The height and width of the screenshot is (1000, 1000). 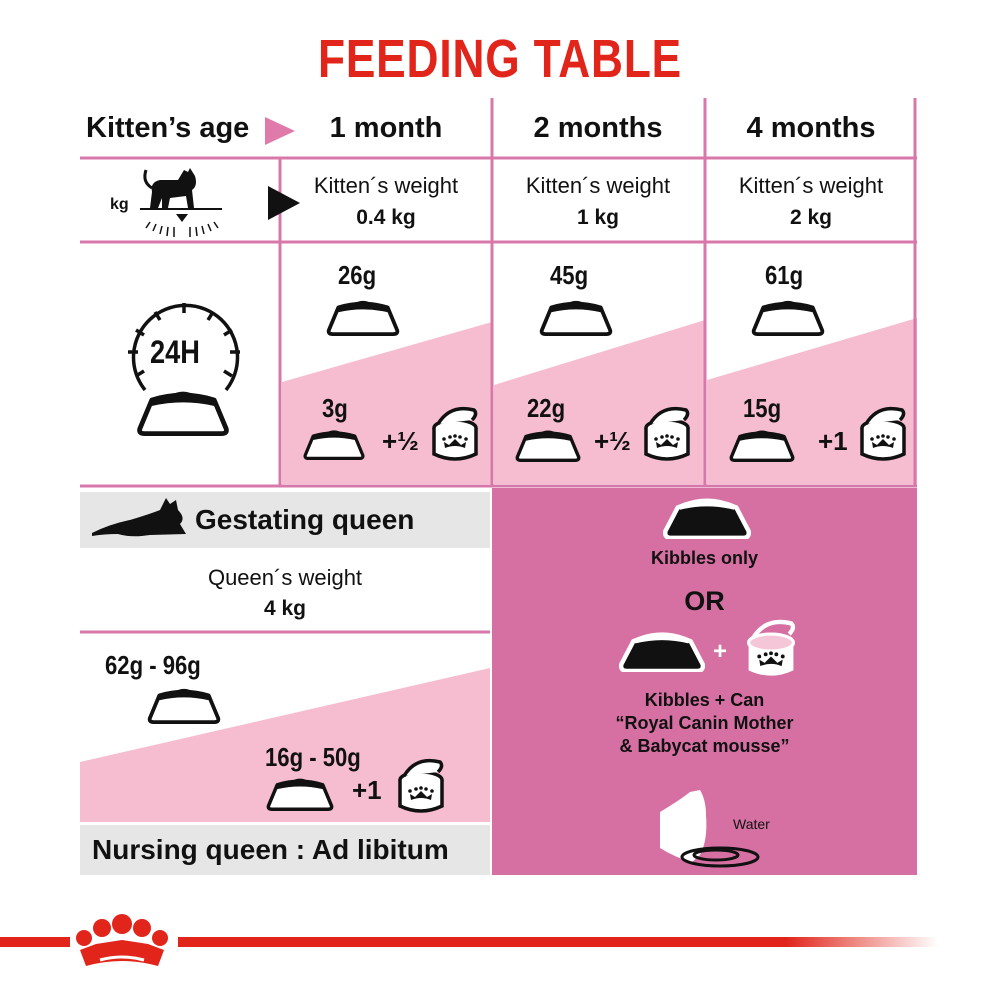 I want to click on queen-kibbles-only-amount: 62g - 96g, so click(x=153, y=665).